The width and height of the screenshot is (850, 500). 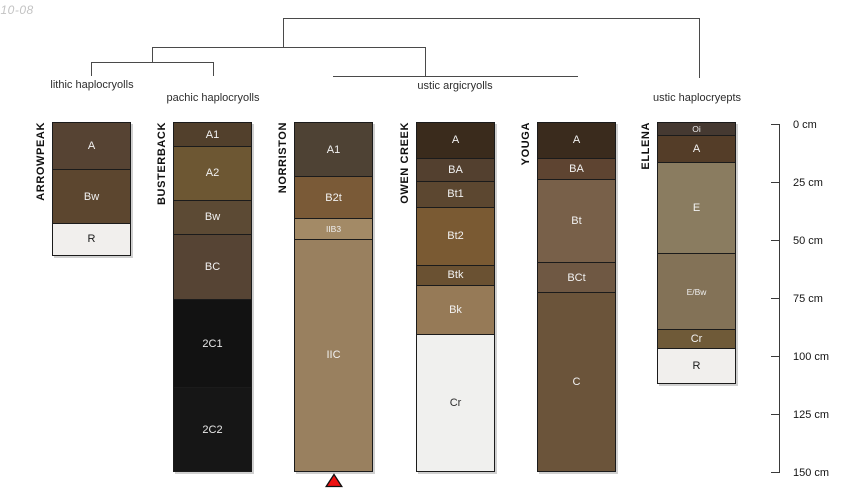 What do you see at coordinates (17, 10) in the screenshot?
I see `date-stamp: -10-08` at bounding box center [17, 10].